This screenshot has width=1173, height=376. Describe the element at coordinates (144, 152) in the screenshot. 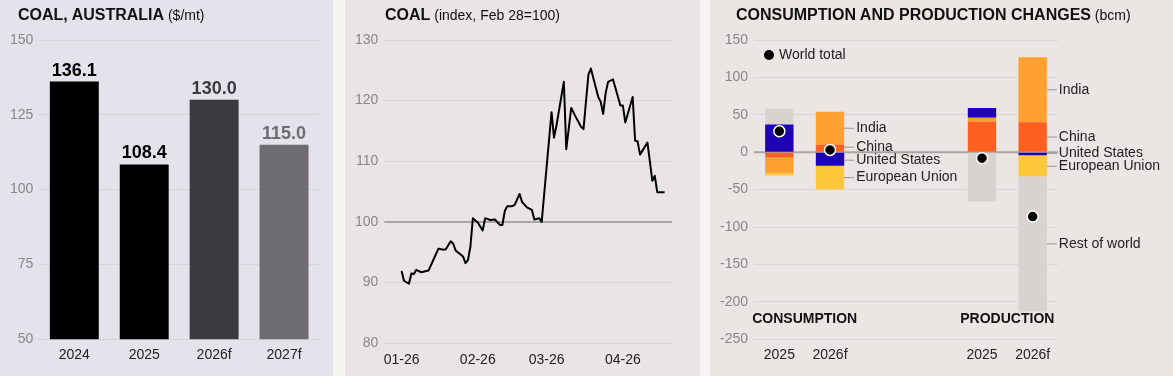

I see `data-label: 108.4` at that location.